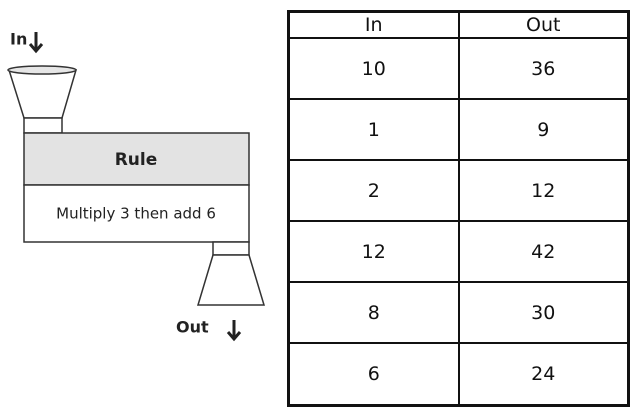 Image resolution: width=632 pixels, height=410 pixels. I want to click on rule-title: Rule, so click(136, 160).